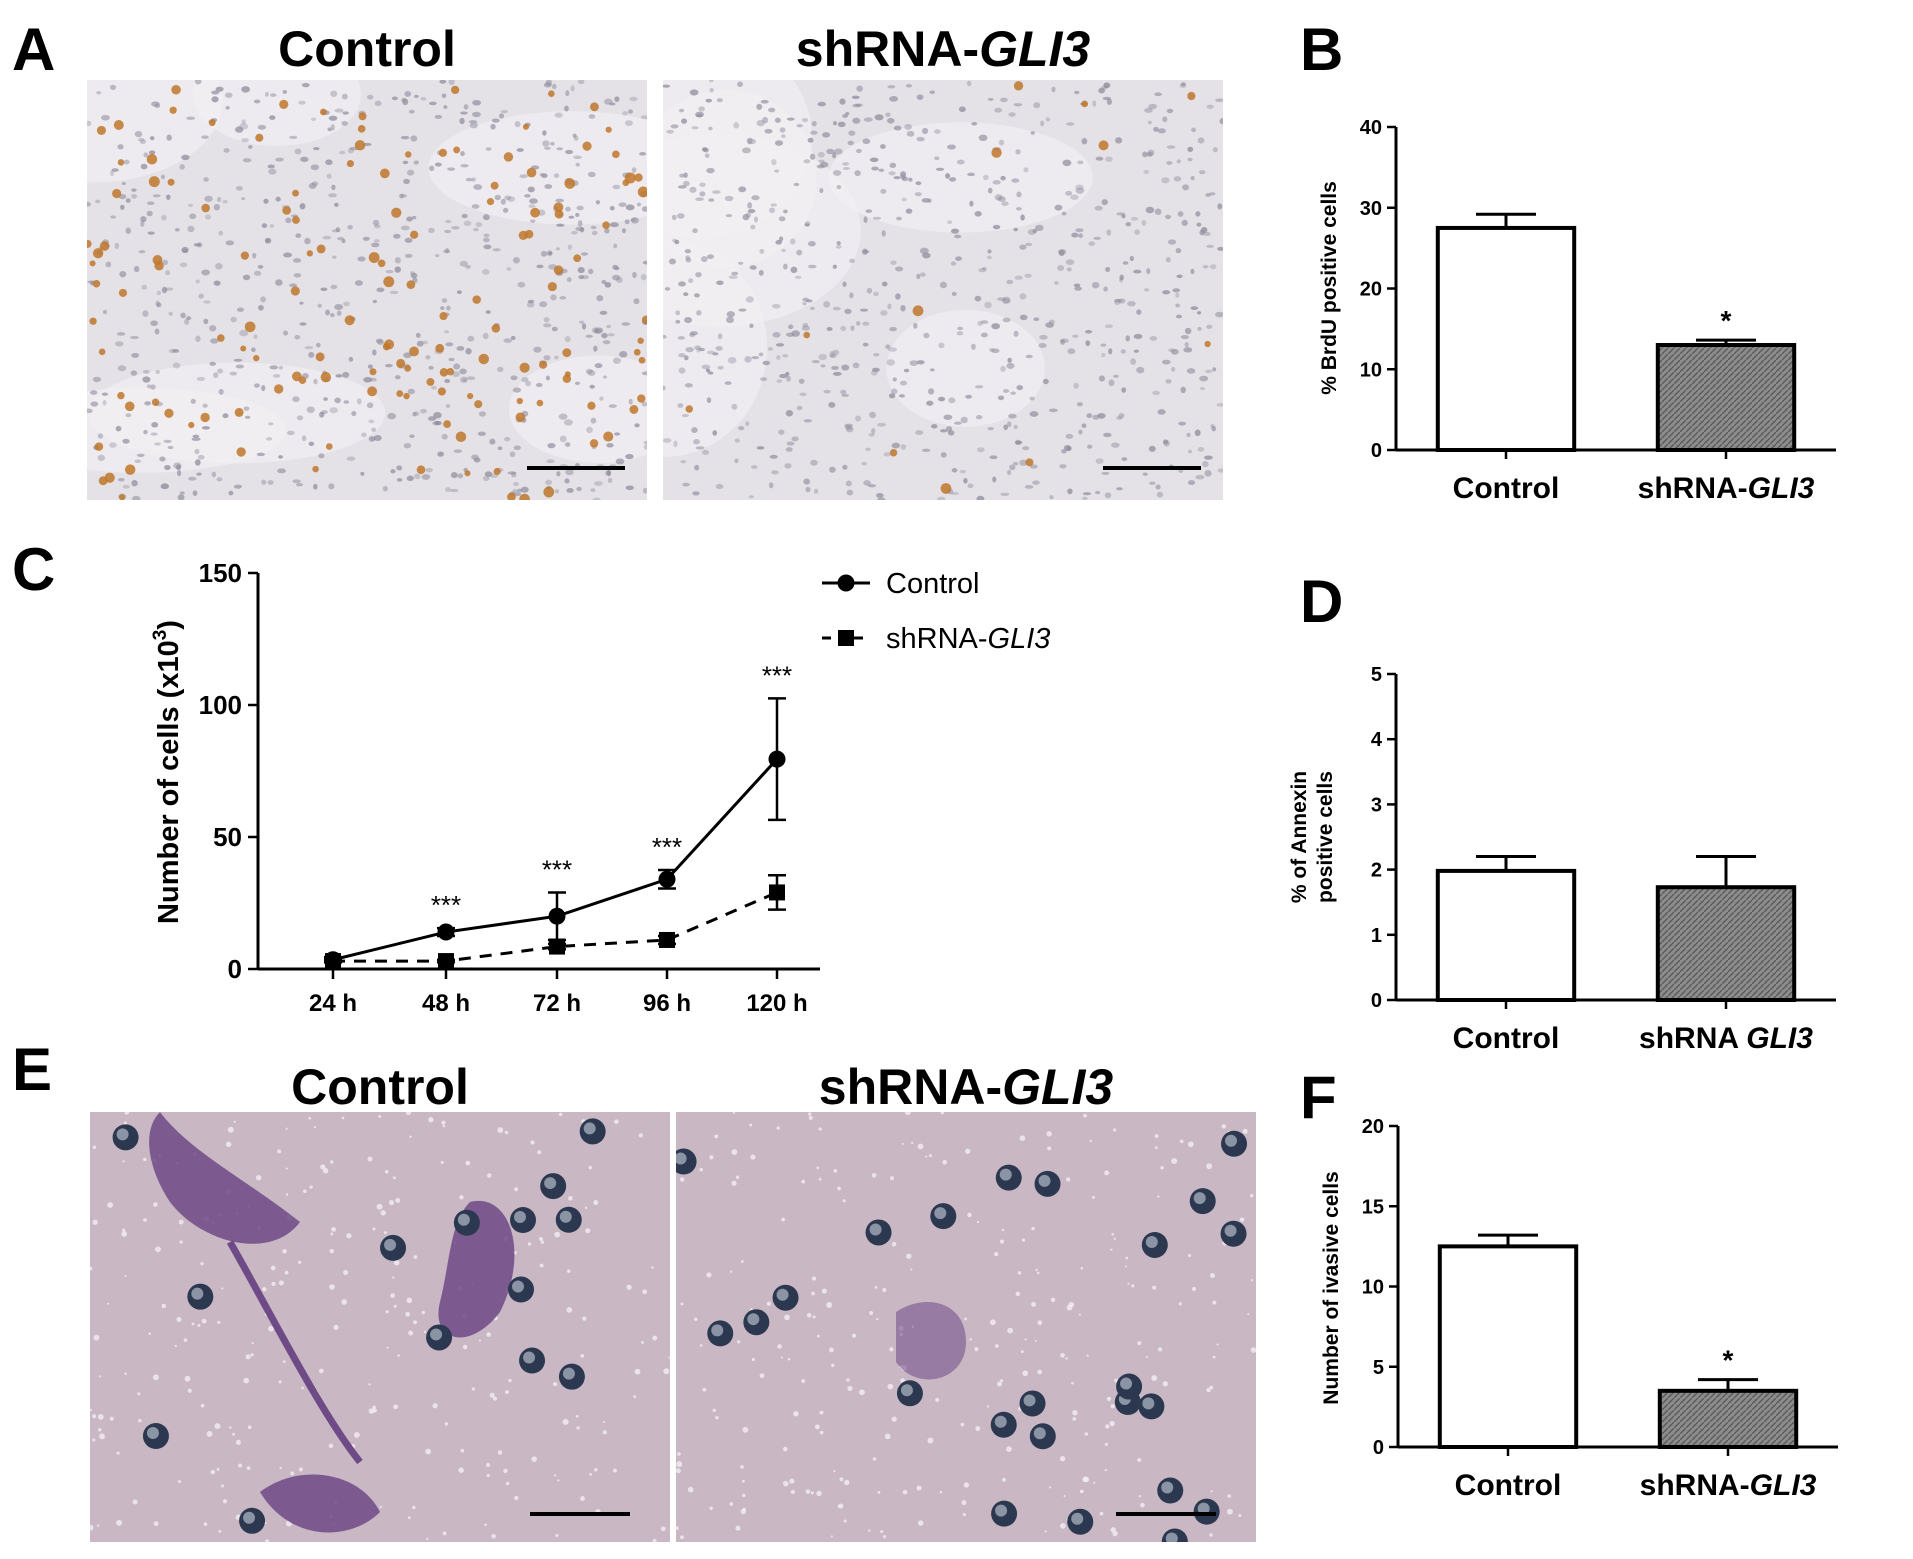  Describe the element at coordinates (568, 1373) in the screenshot. I see `pore-highlight` at that location.